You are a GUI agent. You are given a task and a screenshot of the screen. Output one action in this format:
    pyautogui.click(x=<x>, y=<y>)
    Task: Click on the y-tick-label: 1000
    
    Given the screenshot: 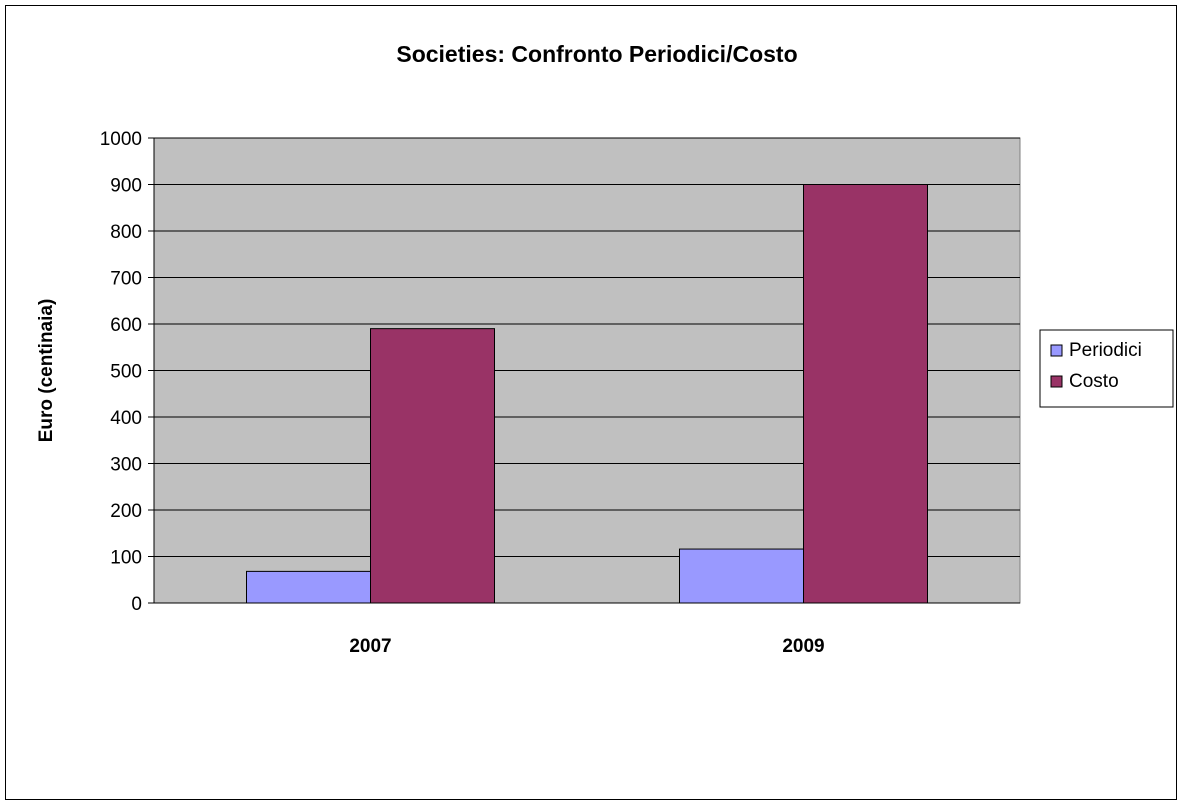 What is the action you would take?
    pyautogui.click(x=121, y=139)
    